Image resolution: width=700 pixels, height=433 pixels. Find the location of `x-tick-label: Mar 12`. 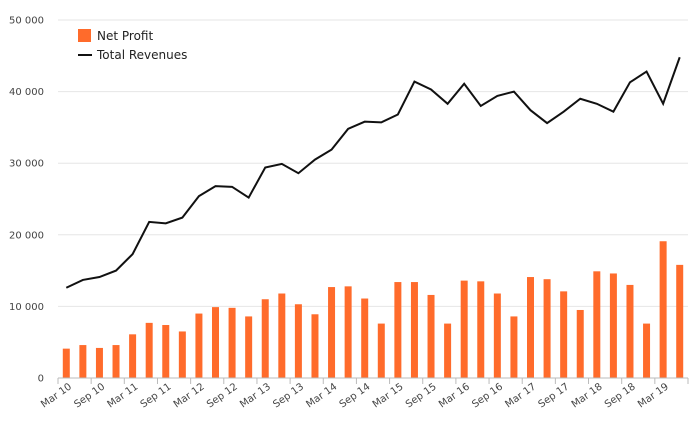

x-tick-label: Mar 12 is located at coordinates (189, 395).